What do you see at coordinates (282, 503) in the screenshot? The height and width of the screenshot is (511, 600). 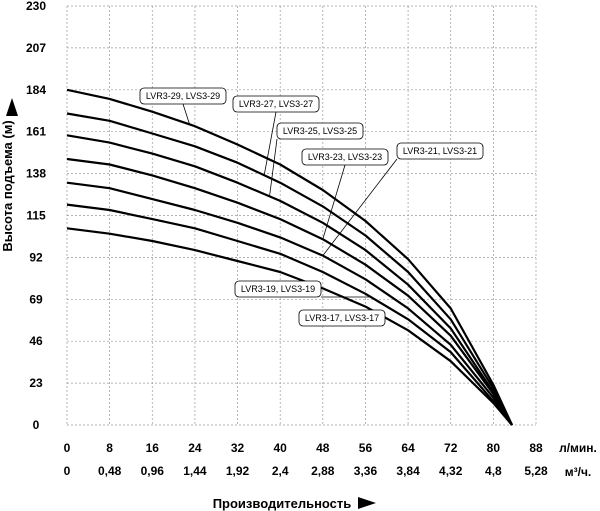 I see `x-axis-title: Производительность` at bounding box center [282, 503].